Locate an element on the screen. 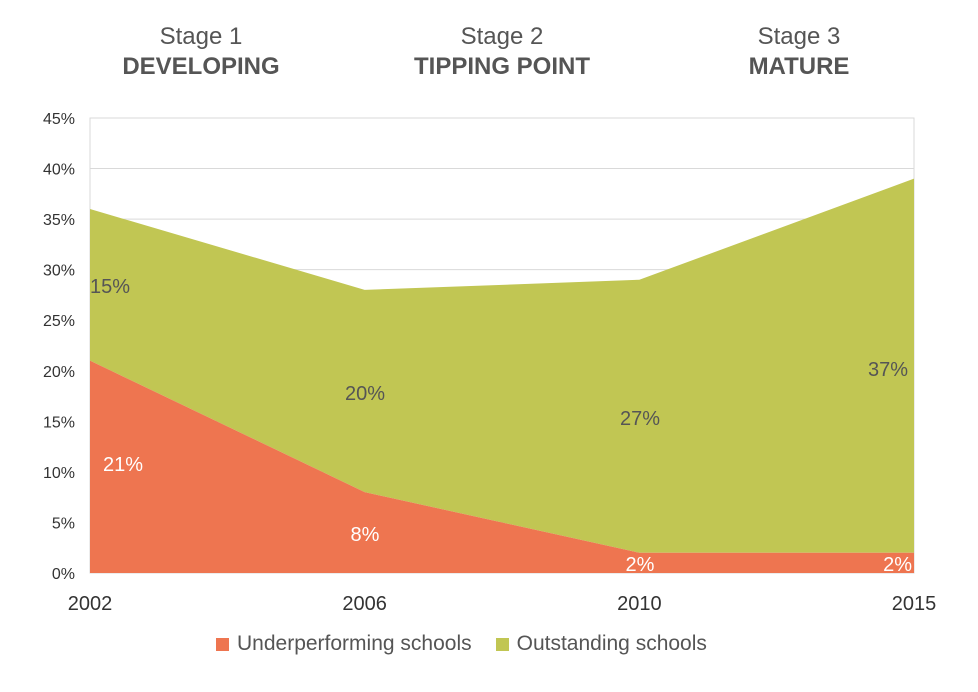  stage-name: MATURE is located at coordinates (799, 66).